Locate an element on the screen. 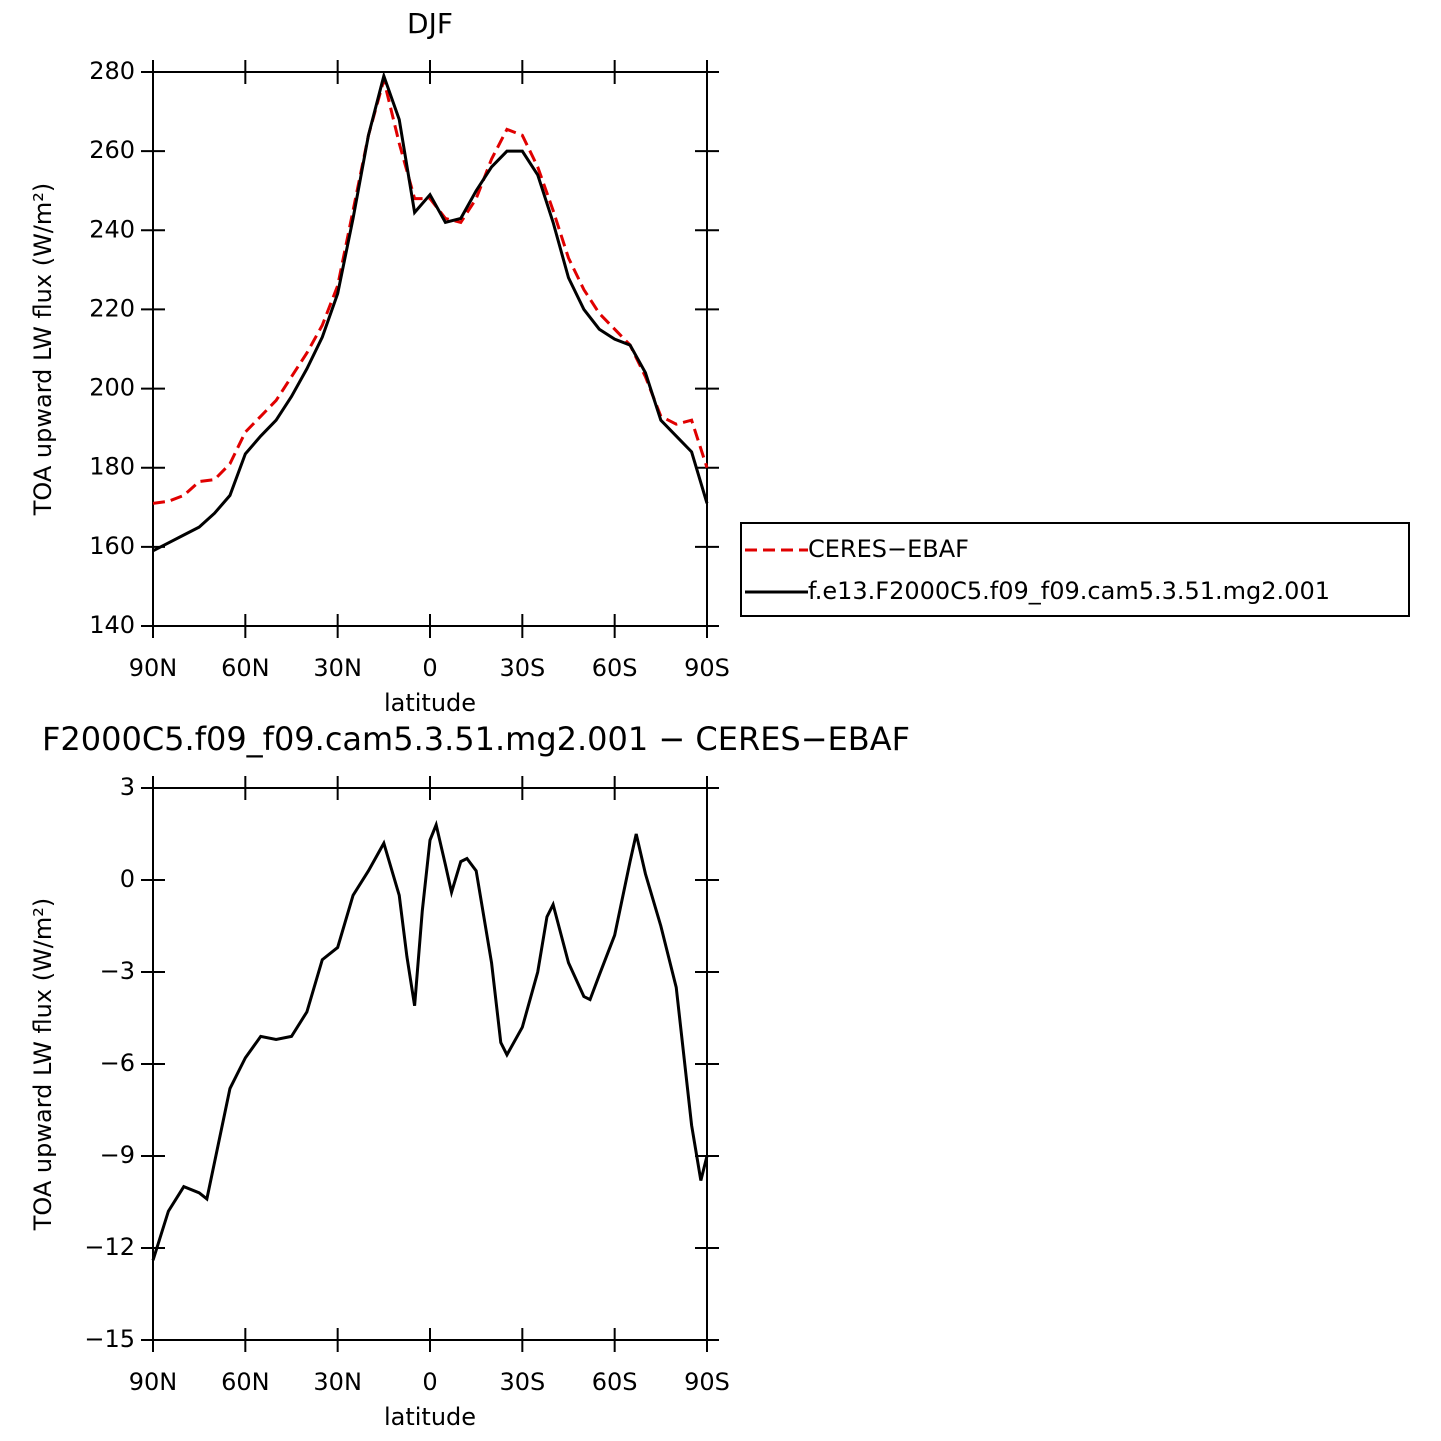 The image size is (1441, 1441). y-tick-label: 140 is located at coordinates (112, 625).